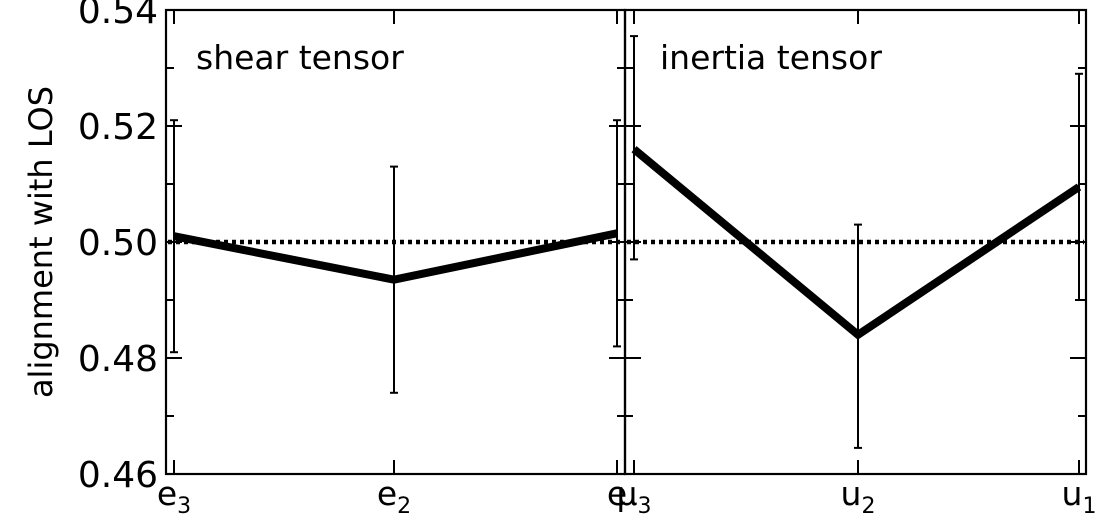 The width and height of the screenshot is (1106, 525). Describe the element at coordinates (118, 127) in the screenshot. I see `y-tick-label: 0.52` at that location.